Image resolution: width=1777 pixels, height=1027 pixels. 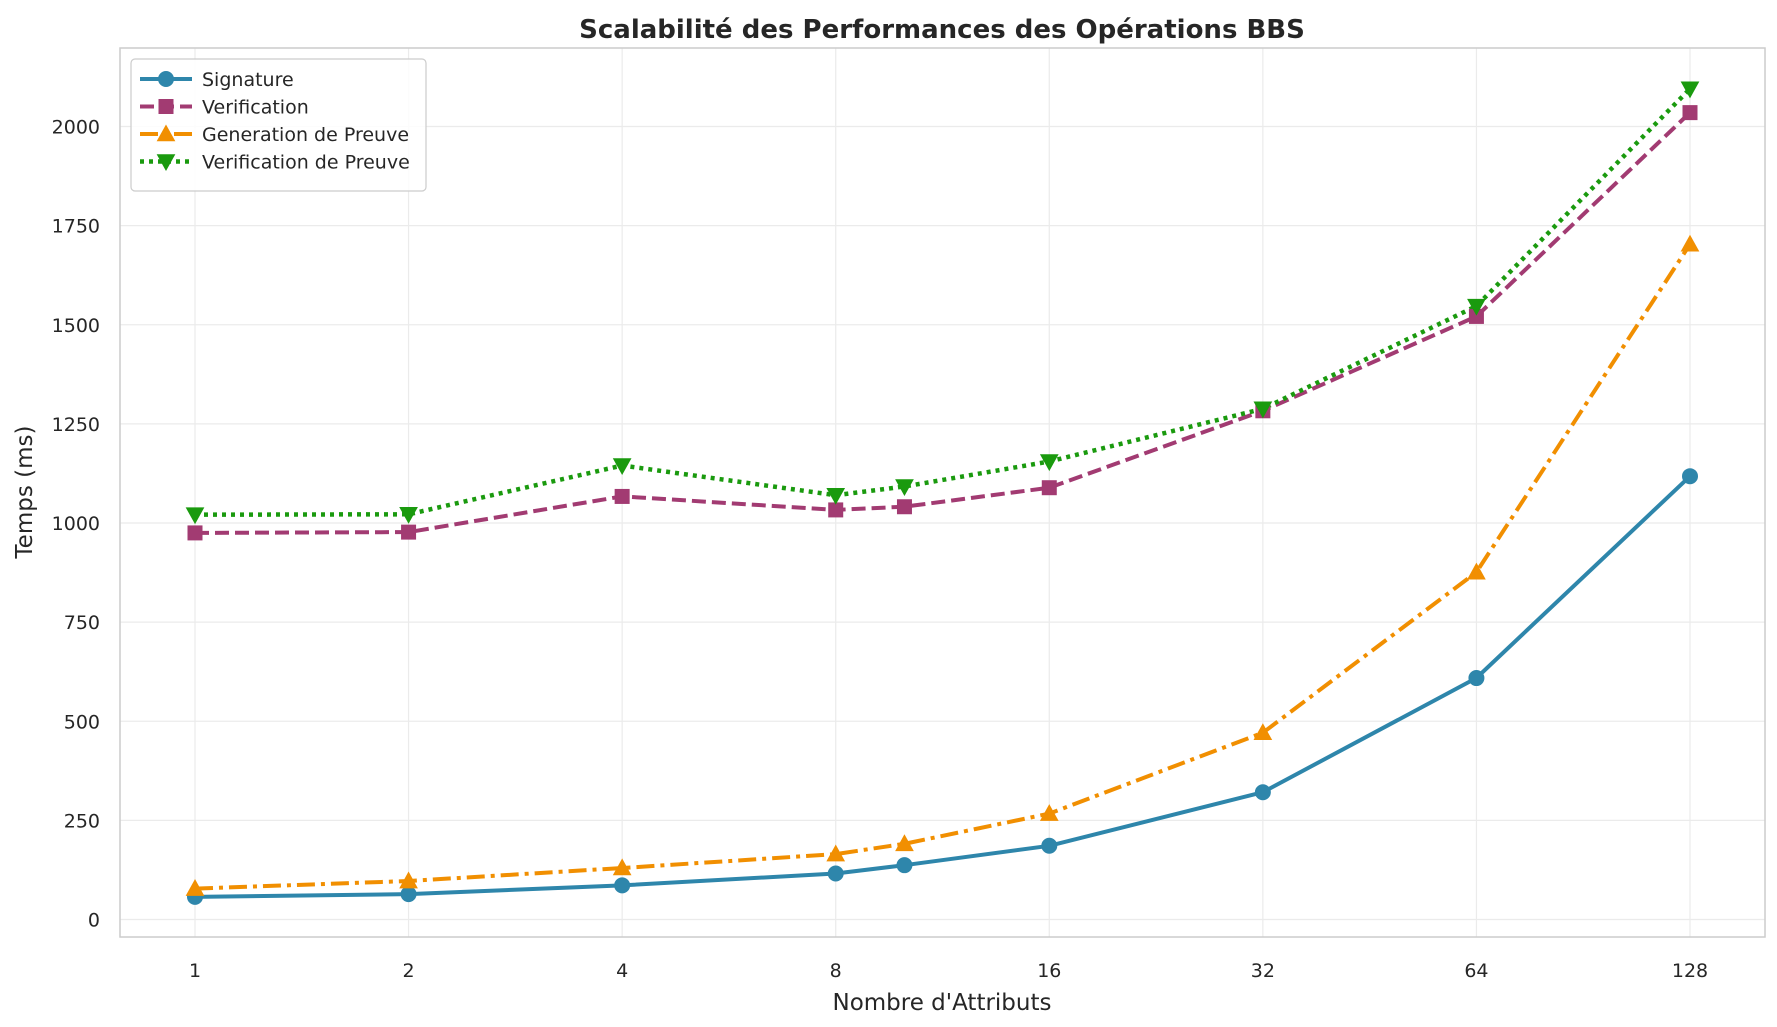 What do you see at coordinates (255, 108) in the screenshot?
I see `legend-label: Verification` at bounding box center [255, 108].